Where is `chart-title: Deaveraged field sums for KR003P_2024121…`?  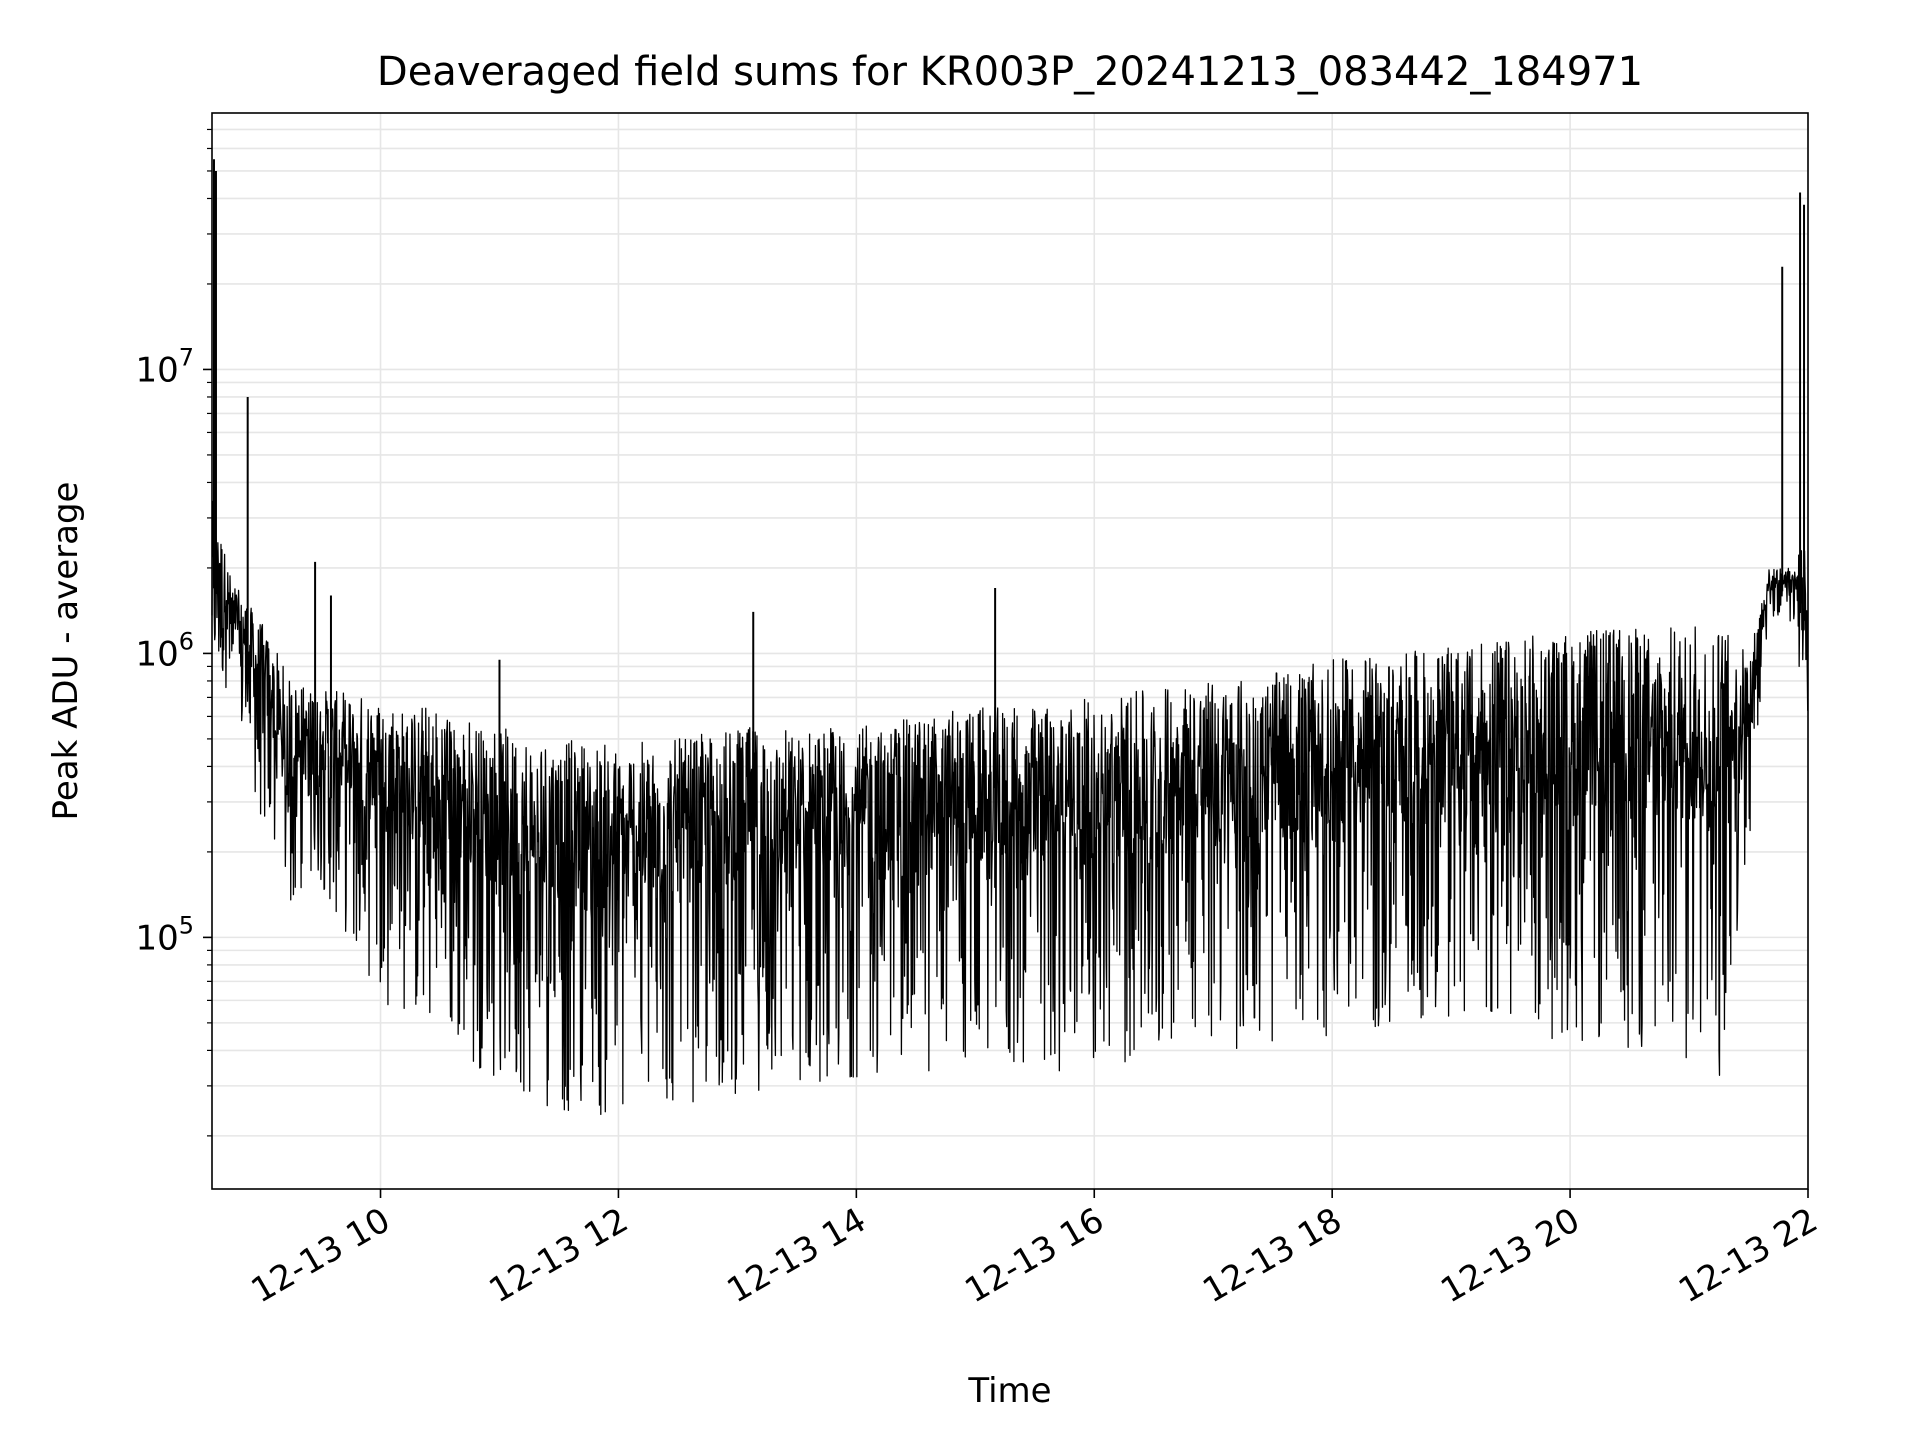
chart-title: Deaveraged field sums for KR003P_2024121… is located at coordinates (1010, 72).